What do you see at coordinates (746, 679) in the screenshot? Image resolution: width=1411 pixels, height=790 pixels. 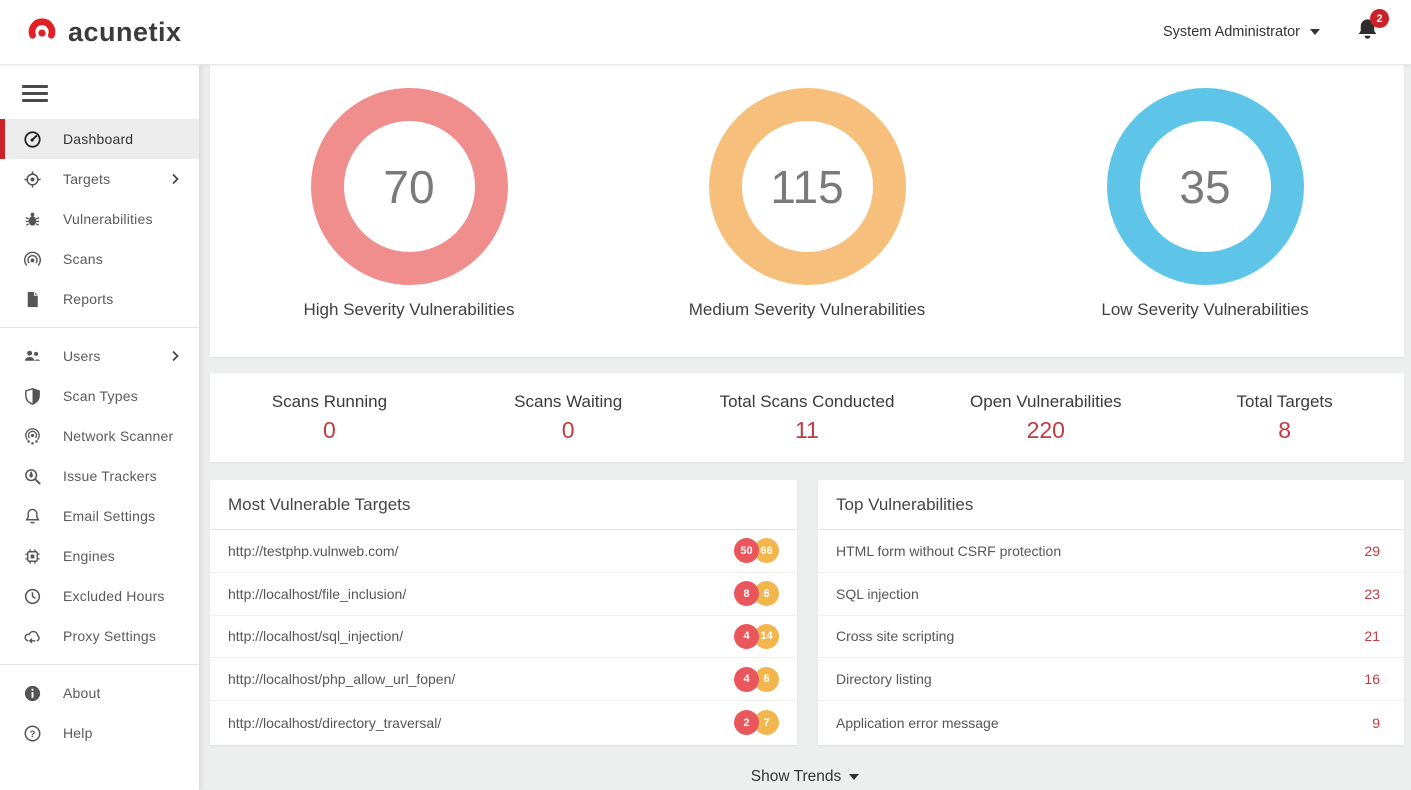 I see `high-count-badge: 4` at bounding box center [746, 679].